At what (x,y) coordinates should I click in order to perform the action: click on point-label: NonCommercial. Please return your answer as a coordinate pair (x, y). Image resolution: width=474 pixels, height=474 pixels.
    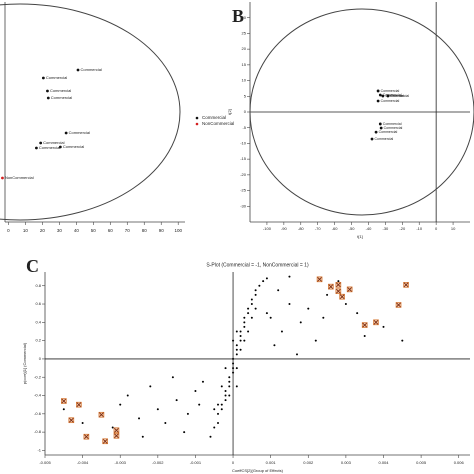
    Looking at the image, I should click on (19, 177).